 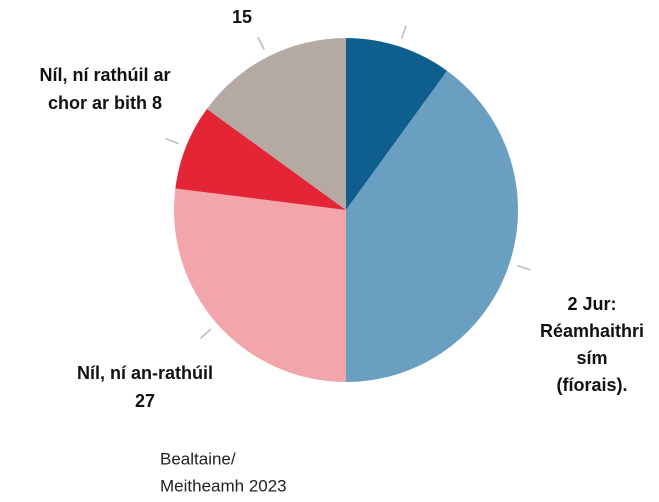 I want to click on note-line: Bealtaine/, so click(x=198, y=458).